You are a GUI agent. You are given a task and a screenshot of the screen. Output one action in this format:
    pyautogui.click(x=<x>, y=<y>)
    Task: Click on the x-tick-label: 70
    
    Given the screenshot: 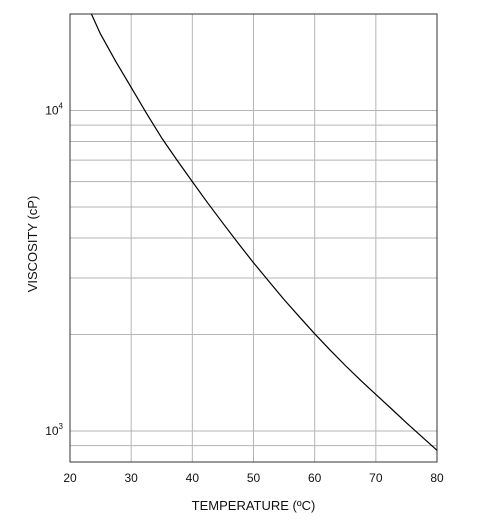 What is the action you would take?
    pyautogui.click(x=376, y=478)
    